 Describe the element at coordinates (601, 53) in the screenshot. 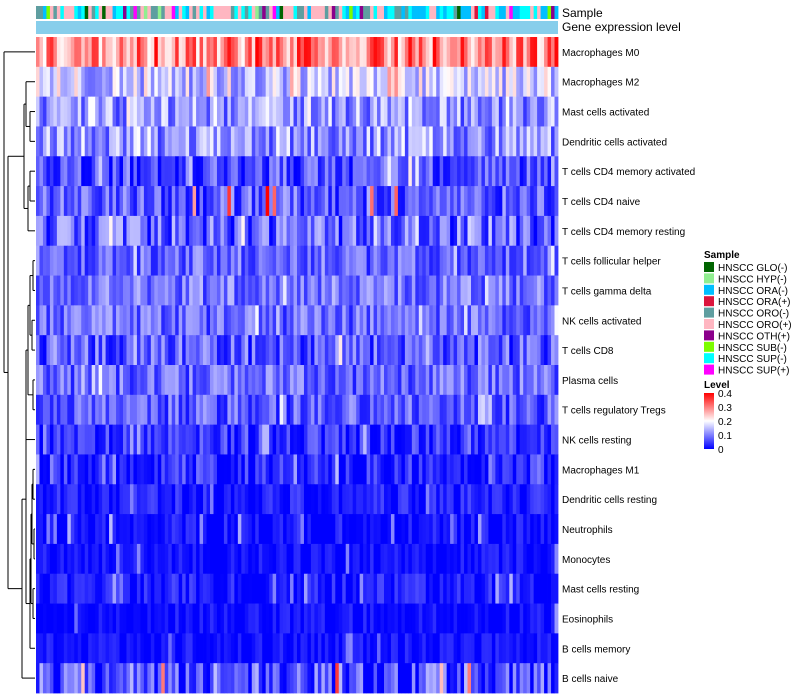

I see `row-label: Macrophages M0` at that location.